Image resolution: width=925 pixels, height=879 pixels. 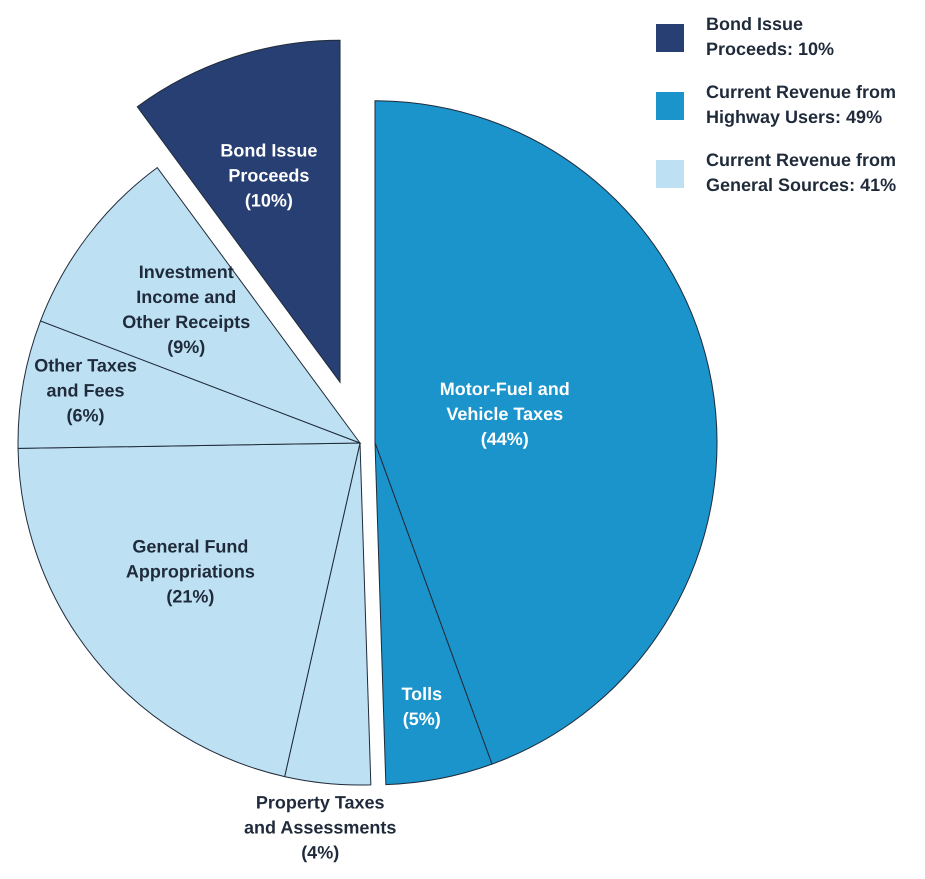 What do you see at coordinates (190, 559) in the screenshot?
I see `slice-label: General Fund Appropriations` at bounding box center [190, 559].